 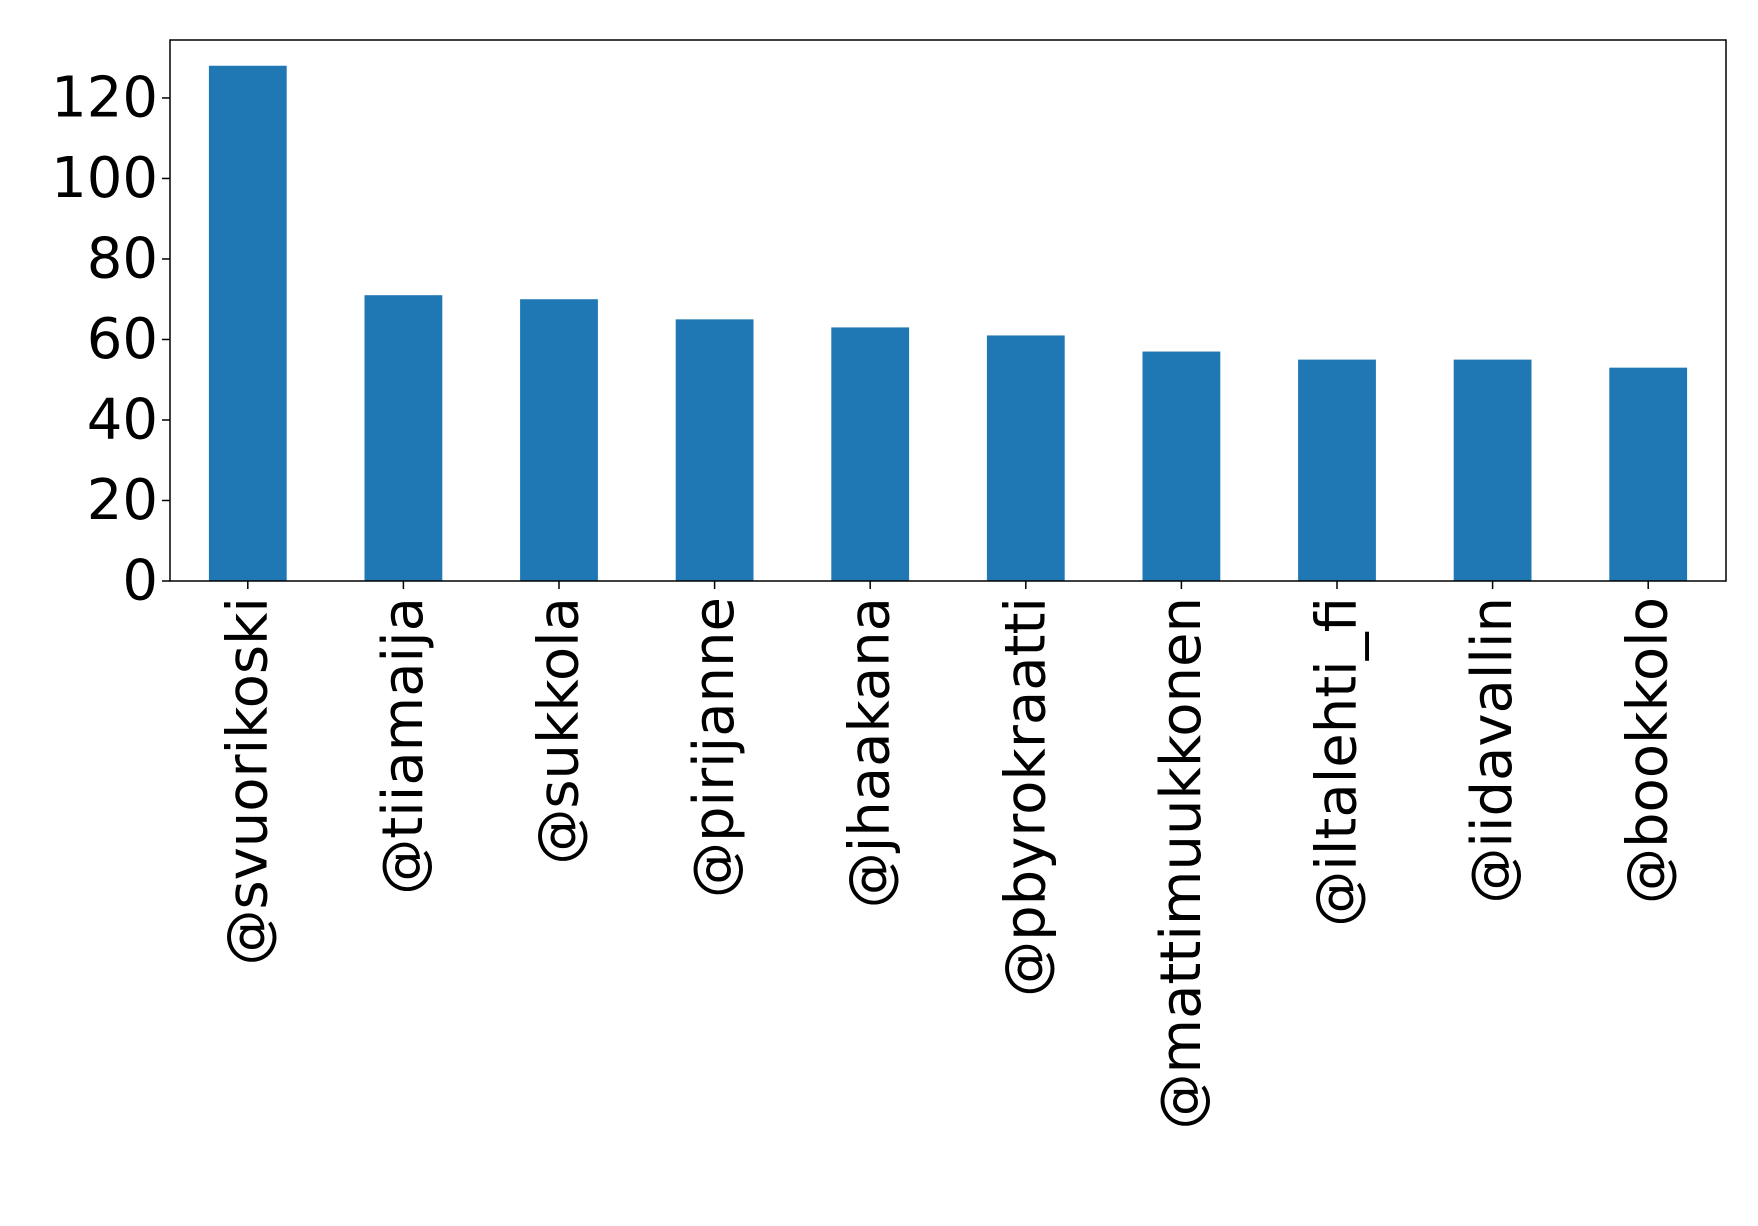 What do you see at coordinates (1492, 470) in the screenshot?
I see `bar-iidavallin` at bounding box center [1492, 470].